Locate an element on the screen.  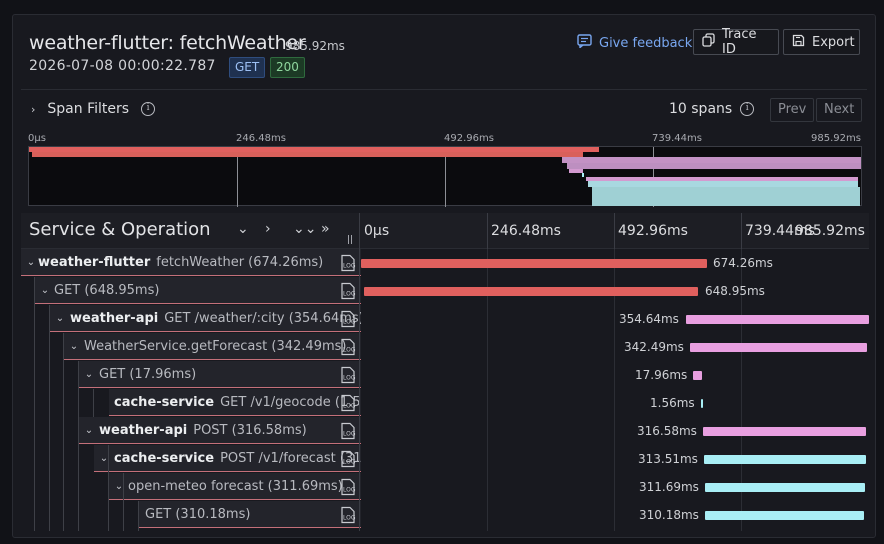
span-filters-toggle: › Span Filters i is located at coordinates (93, 109).